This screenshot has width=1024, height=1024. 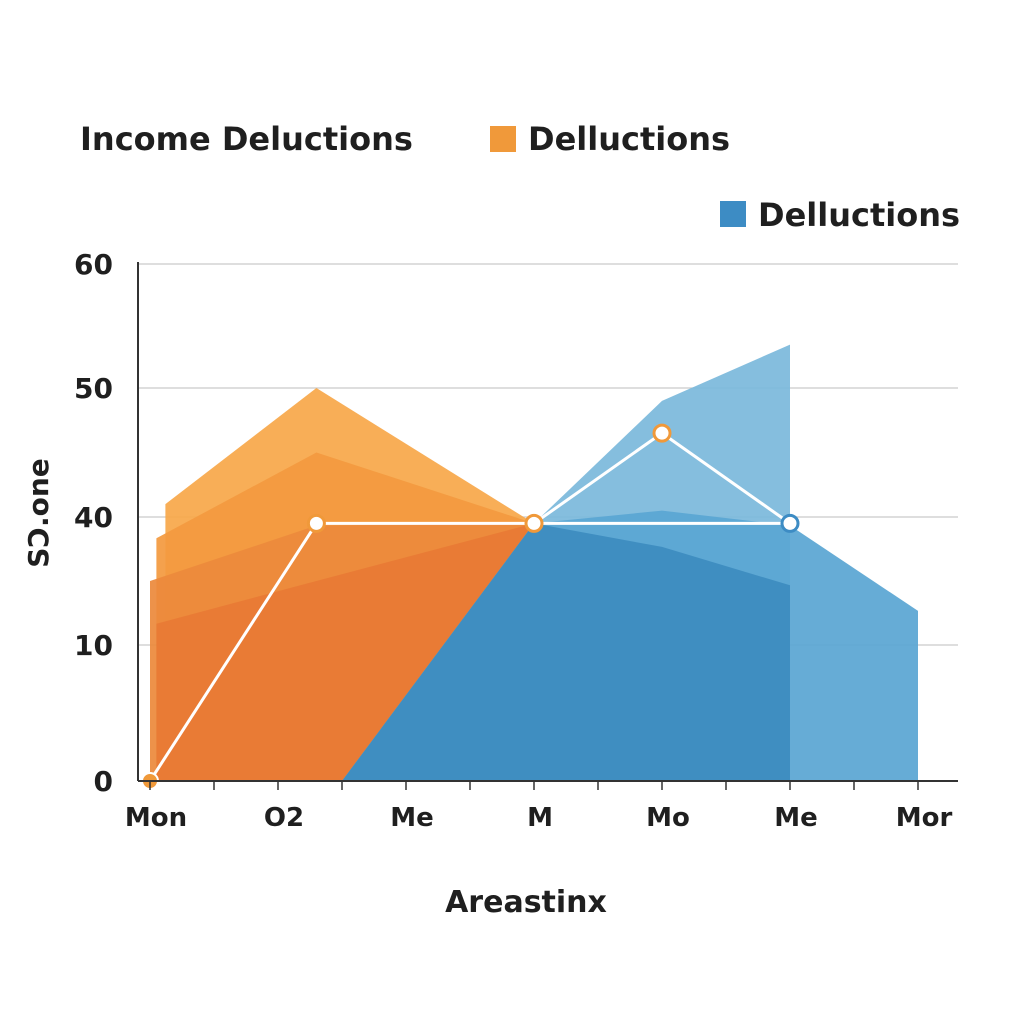 I want to click on y-axis-label: SↃ.one, so click(x=38, y=513).